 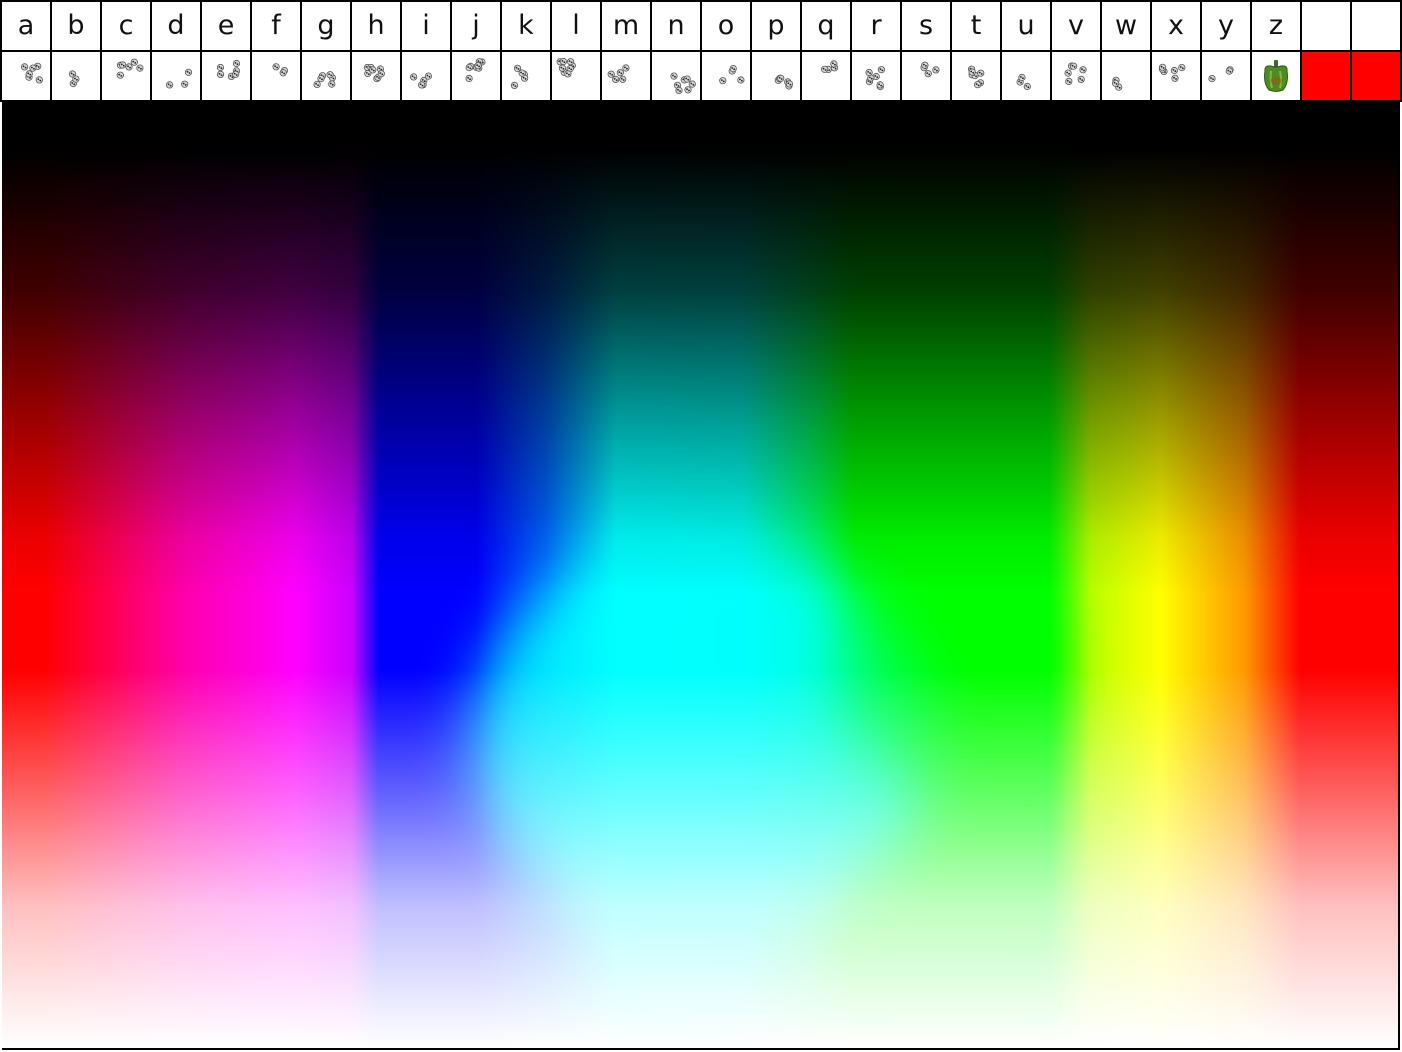 I want to click on letter-cell-q: q, so click(x=827, y=27).